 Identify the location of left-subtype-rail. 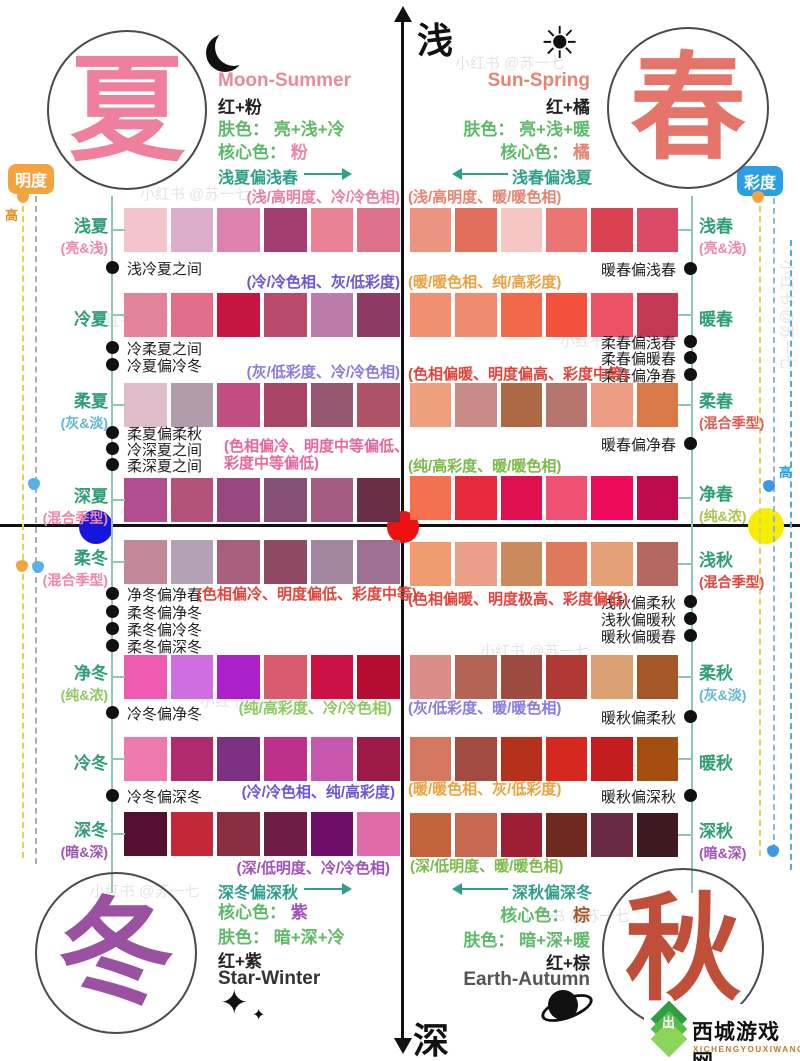
(112, 544).